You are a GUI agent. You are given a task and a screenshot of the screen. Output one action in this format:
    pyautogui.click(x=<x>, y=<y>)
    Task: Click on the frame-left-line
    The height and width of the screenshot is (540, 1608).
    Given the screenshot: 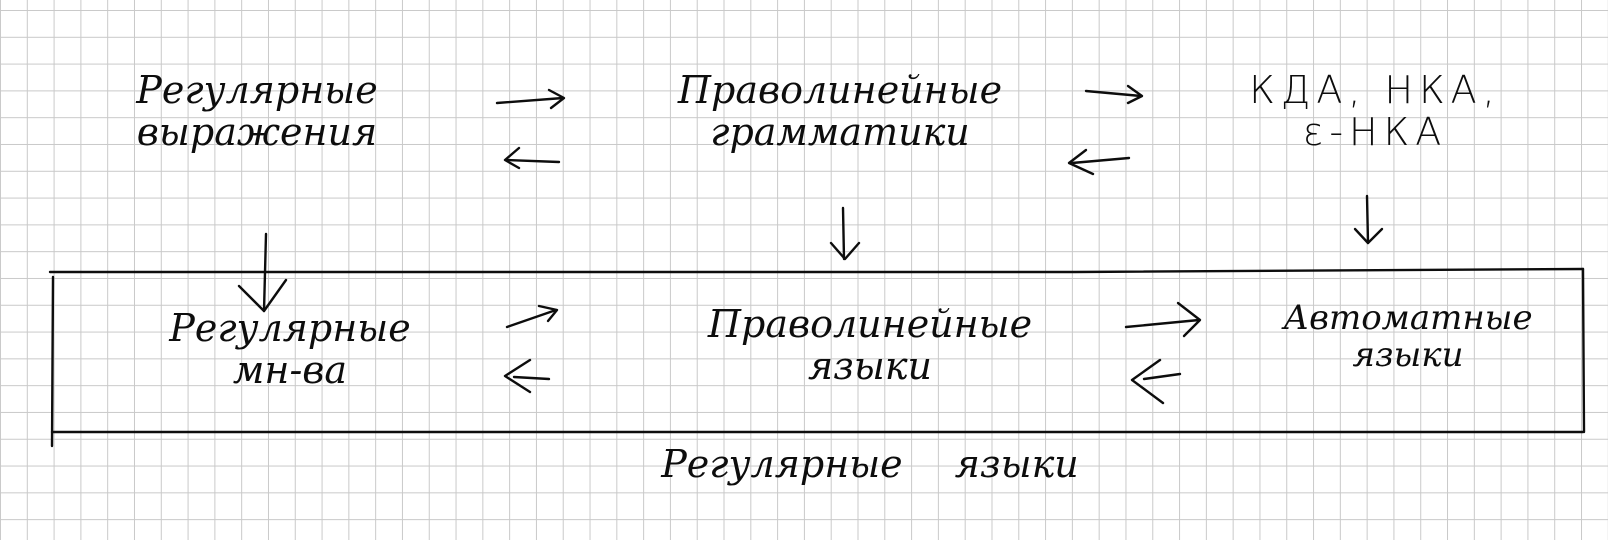 What is the action you would take?
    pyautogui.click(x=52, y=361)
    